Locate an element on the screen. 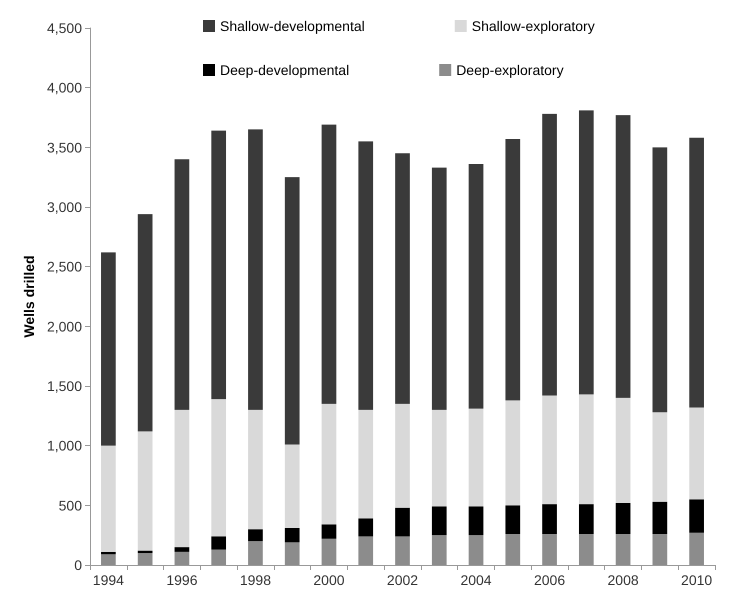 Image resolution: width=743 pixels, height=613 pixels. y-tick-label: 2,500 is located at coordinates (64, 266).